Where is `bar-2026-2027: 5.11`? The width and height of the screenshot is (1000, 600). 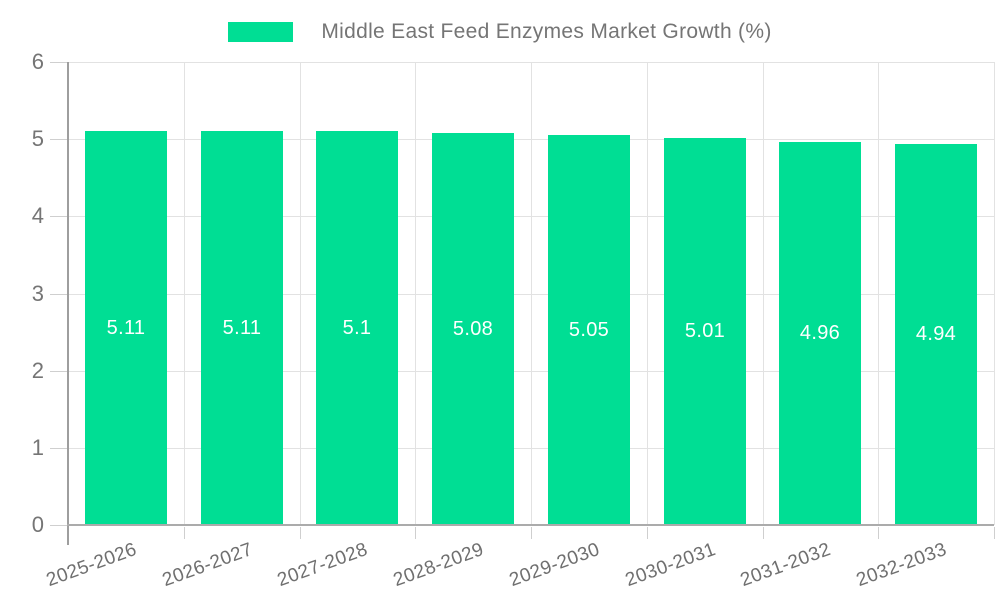
bar-2026-2027: 5.11 is located at coordinates (242, 328).